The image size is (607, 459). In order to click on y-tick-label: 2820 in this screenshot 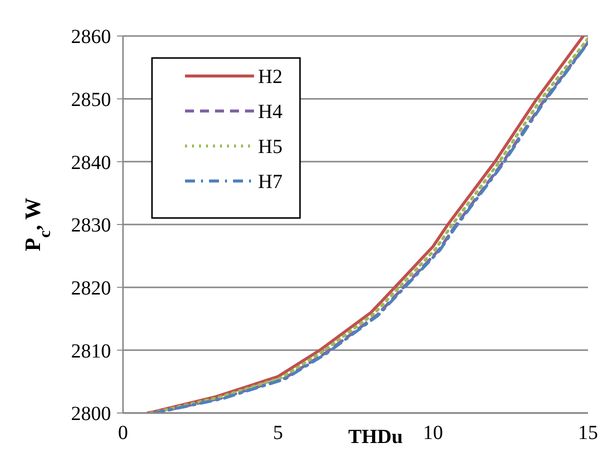, I will do `click(91, 288)`.